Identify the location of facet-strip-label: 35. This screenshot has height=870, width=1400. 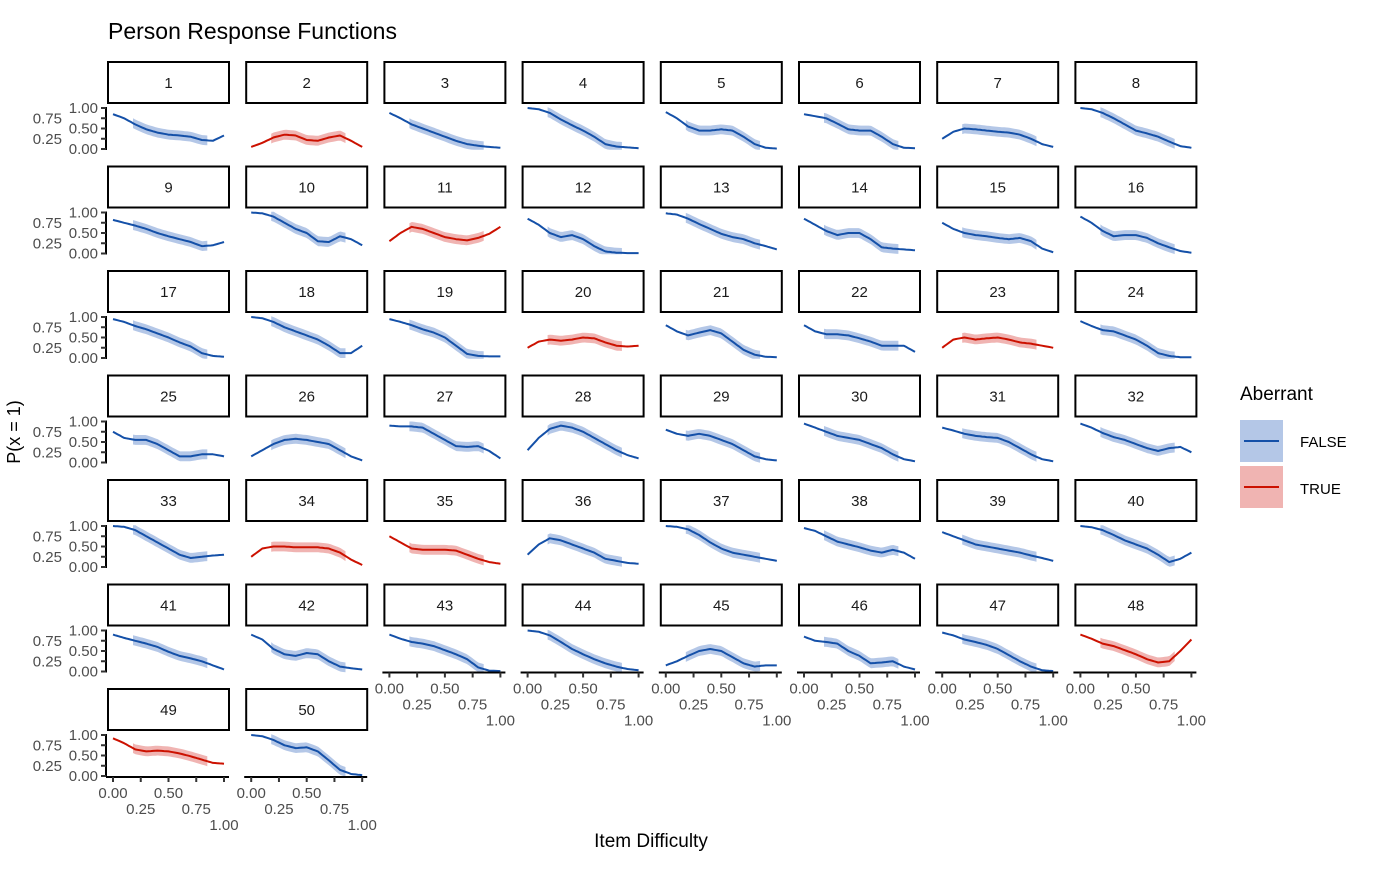
(445, 501).